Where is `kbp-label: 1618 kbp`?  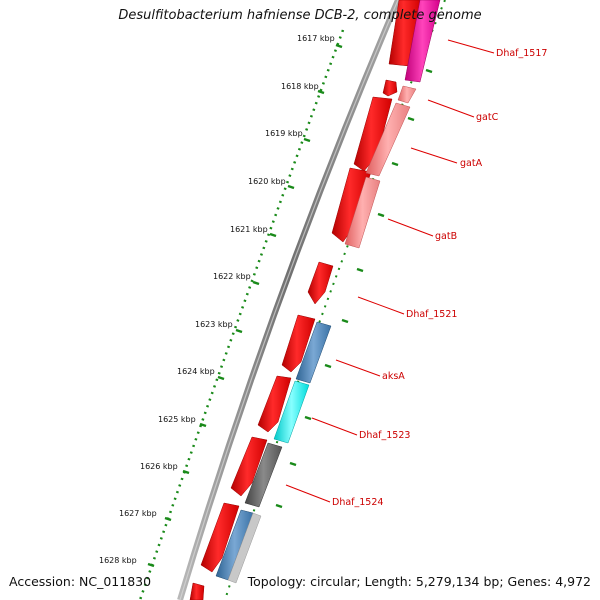 kbp-label: 1618 kbp is located at coordinates (300, 86).